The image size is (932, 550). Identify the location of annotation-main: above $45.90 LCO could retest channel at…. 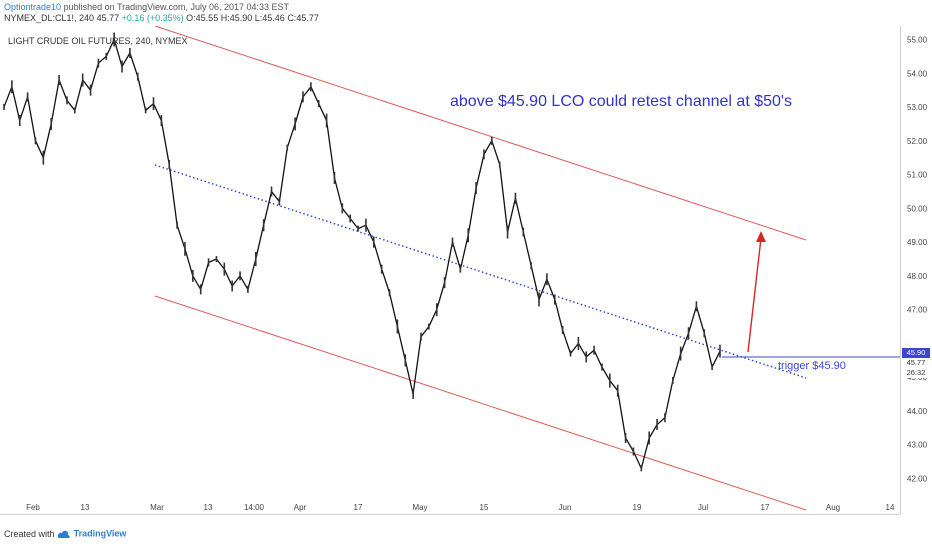
(621, 101).